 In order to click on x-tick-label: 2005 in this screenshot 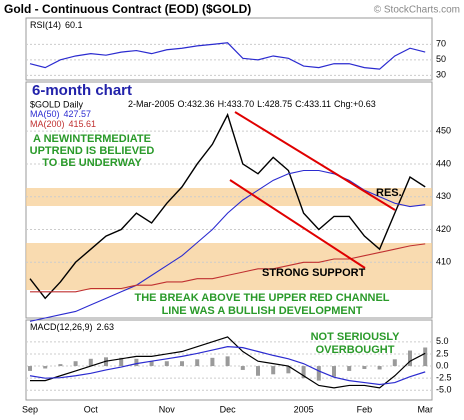, I will do `click(304, 409)`.